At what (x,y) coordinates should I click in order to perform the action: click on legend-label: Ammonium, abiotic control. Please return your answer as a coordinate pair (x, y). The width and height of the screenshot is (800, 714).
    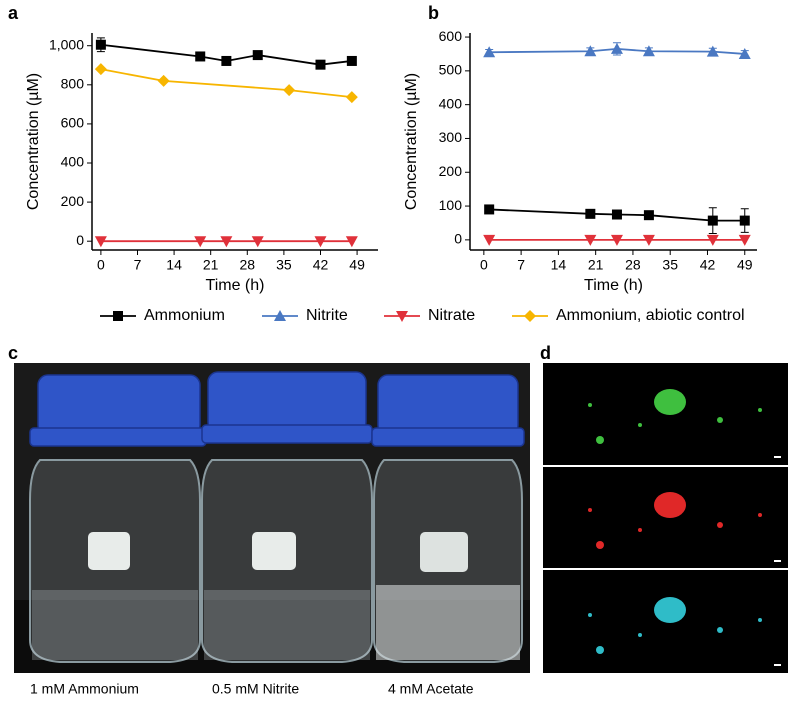
    Looking at the image, I should click on (650, 315).